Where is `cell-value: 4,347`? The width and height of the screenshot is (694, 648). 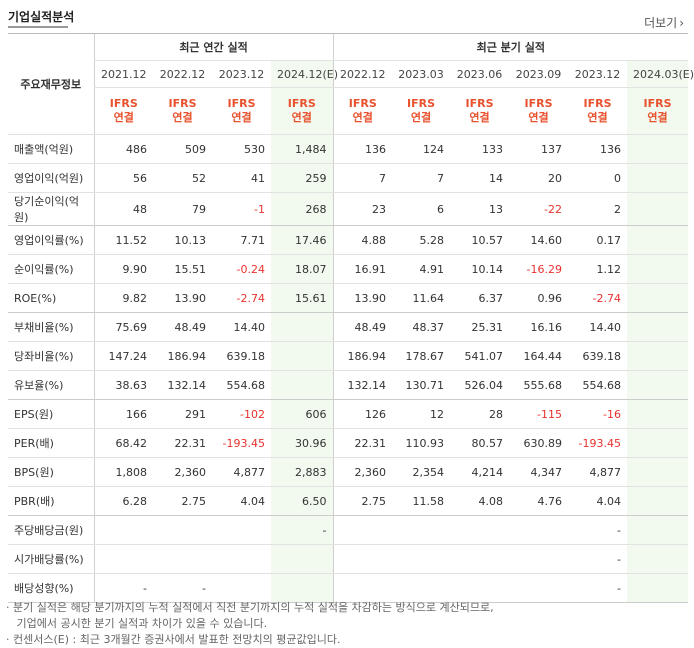 cell-value: 4,347 is located at coordinates (539, 472).